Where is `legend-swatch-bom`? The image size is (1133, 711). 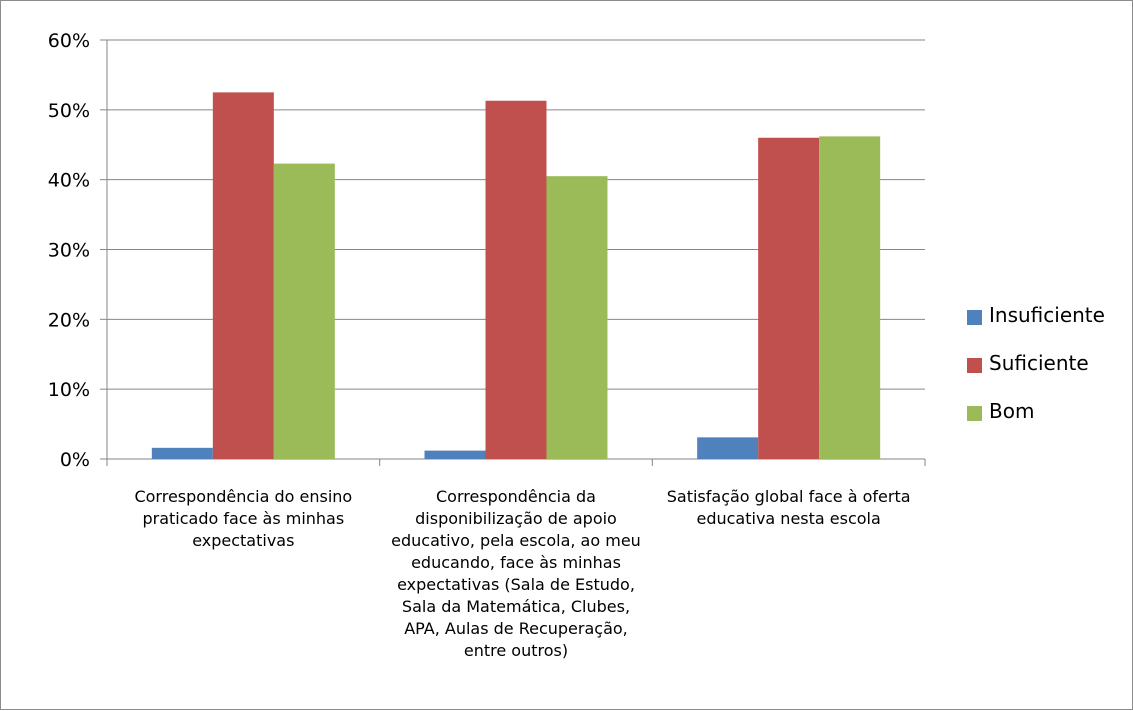 legend-swatch-bom is located at coordinates (974, 413).